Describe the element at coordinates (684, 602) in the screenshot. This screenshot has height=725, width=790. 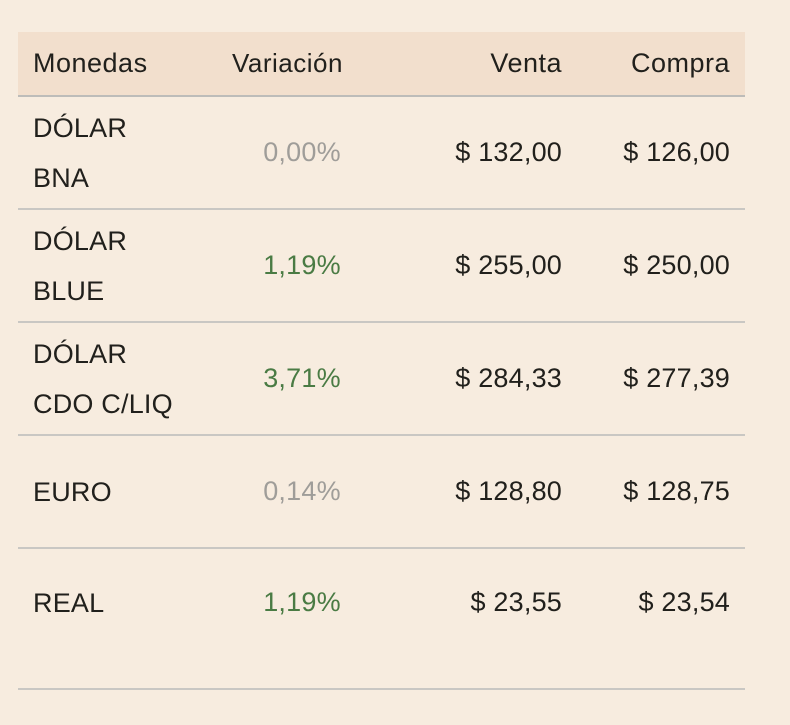
I see `buy-price: $ 23,54` at that location.